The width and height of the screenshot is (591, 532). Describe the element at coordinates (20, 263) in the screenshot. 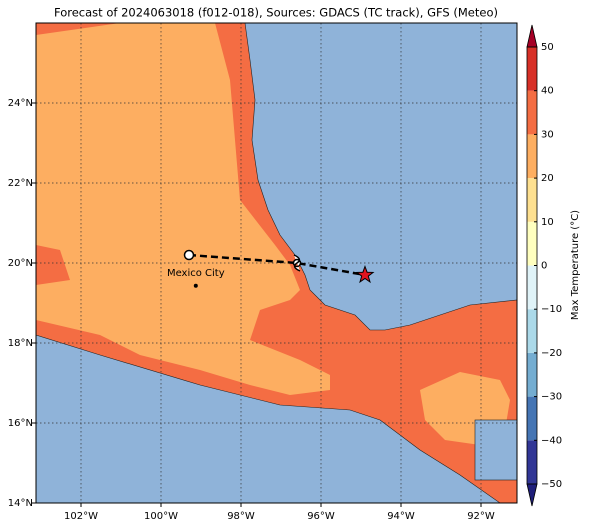

I see `y-tick-label: 20°N` at that location.